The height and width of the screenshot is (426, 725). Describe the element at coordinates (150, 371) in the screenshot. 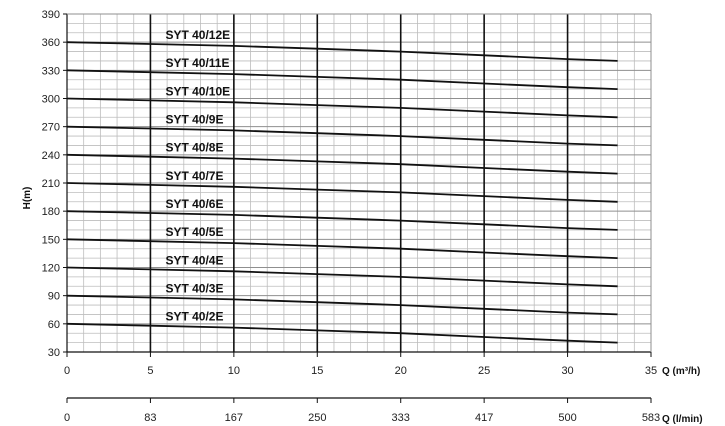

I see `x-tick-label: 5` at that location.